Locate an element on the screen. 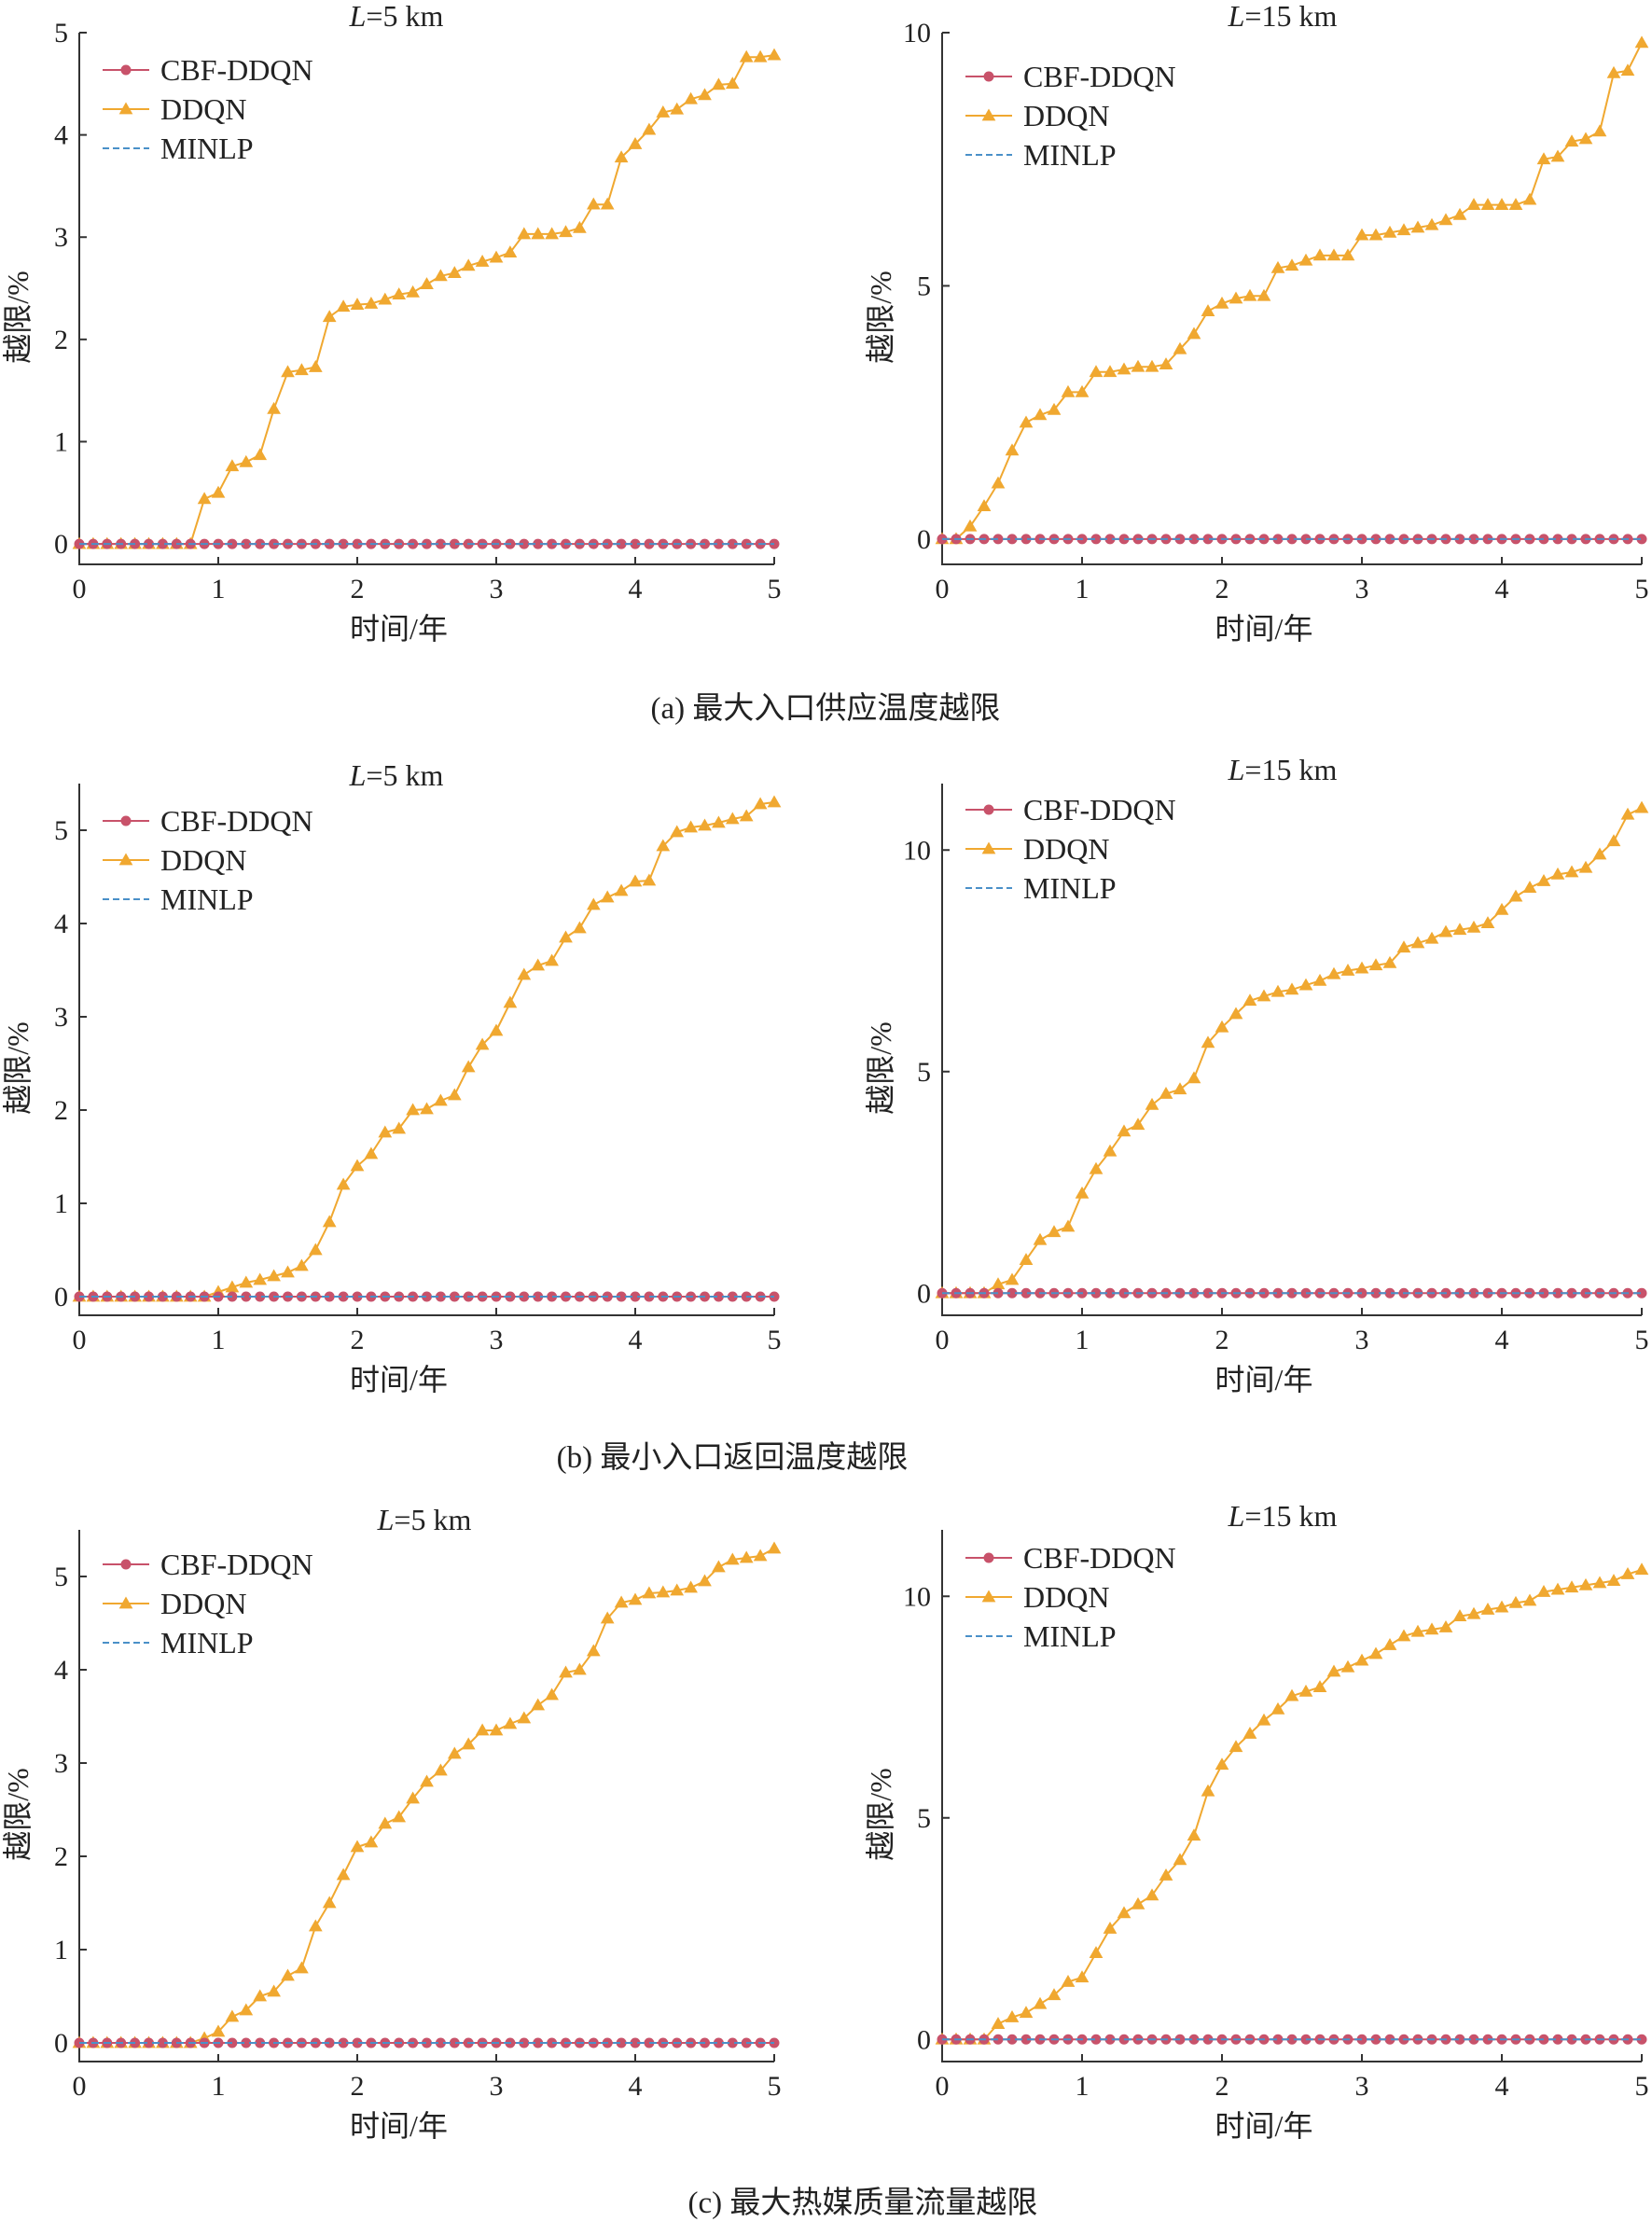 Image resolution: width=1652 pixels, height=2222 pixels. y-tick-label: 5 is located at coordinates (924, 1819).